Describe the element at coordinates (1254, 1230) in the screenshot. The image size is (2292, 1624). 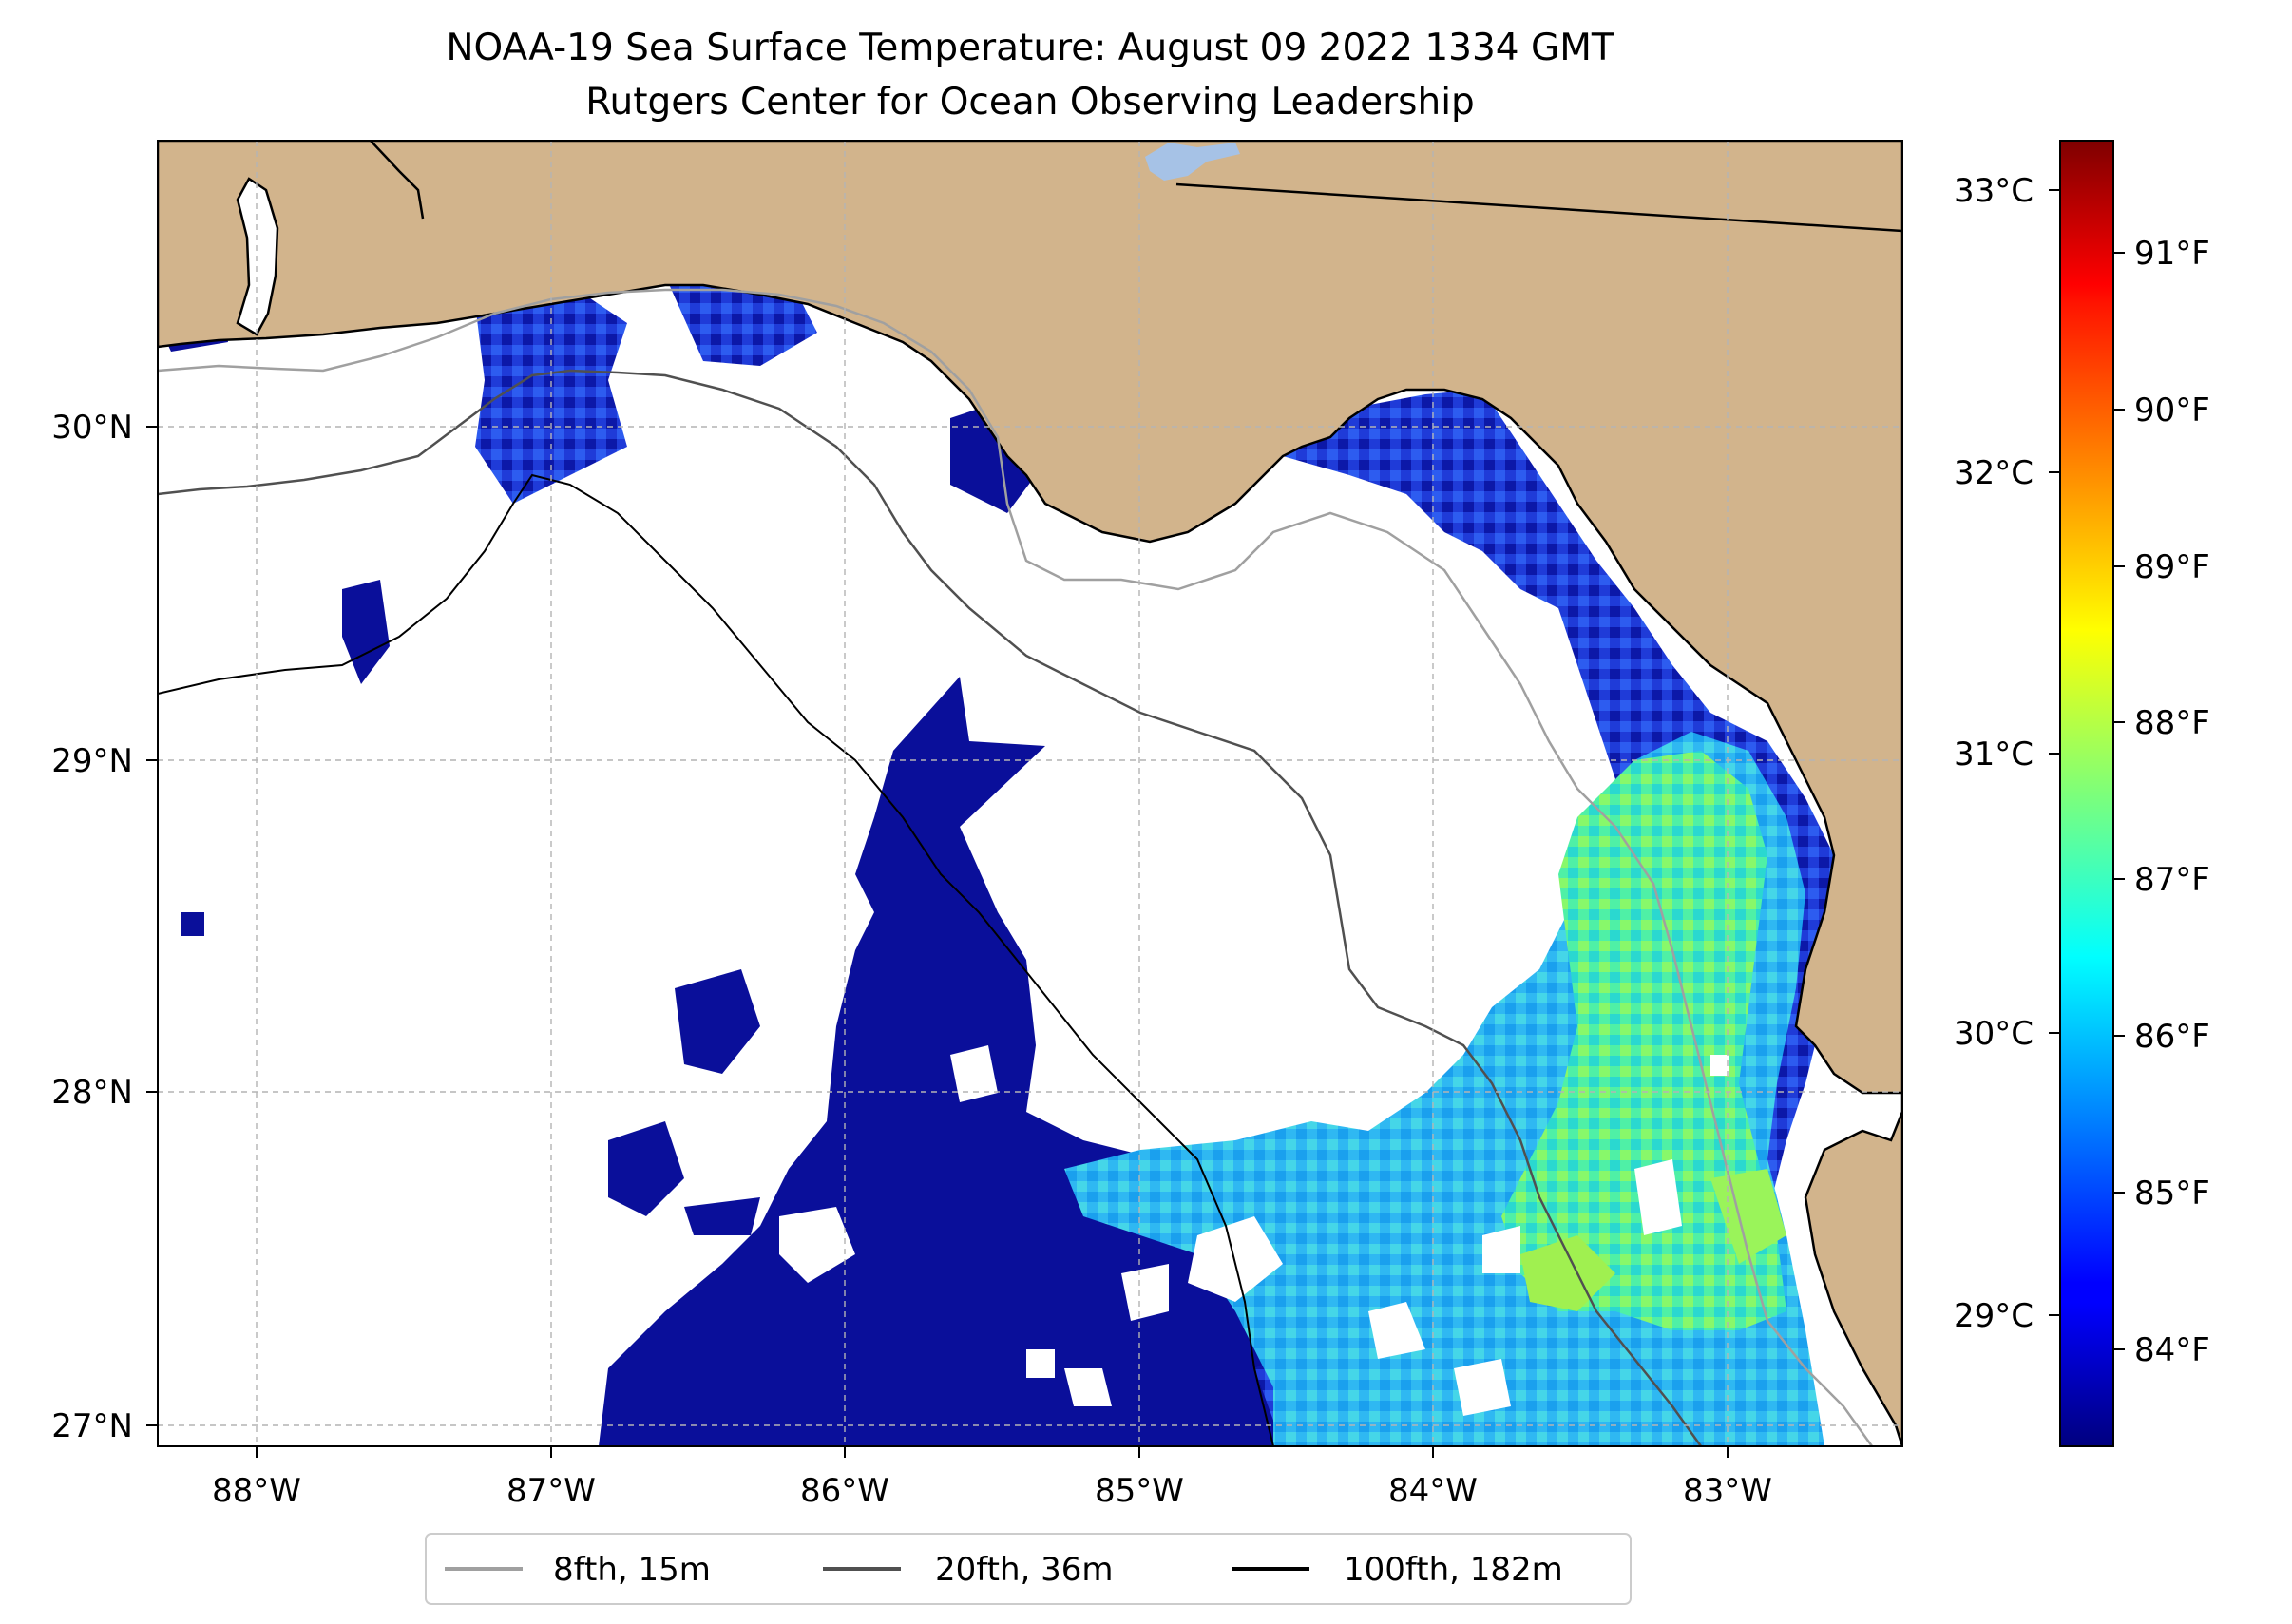
I see `no-data-holes` at that location.